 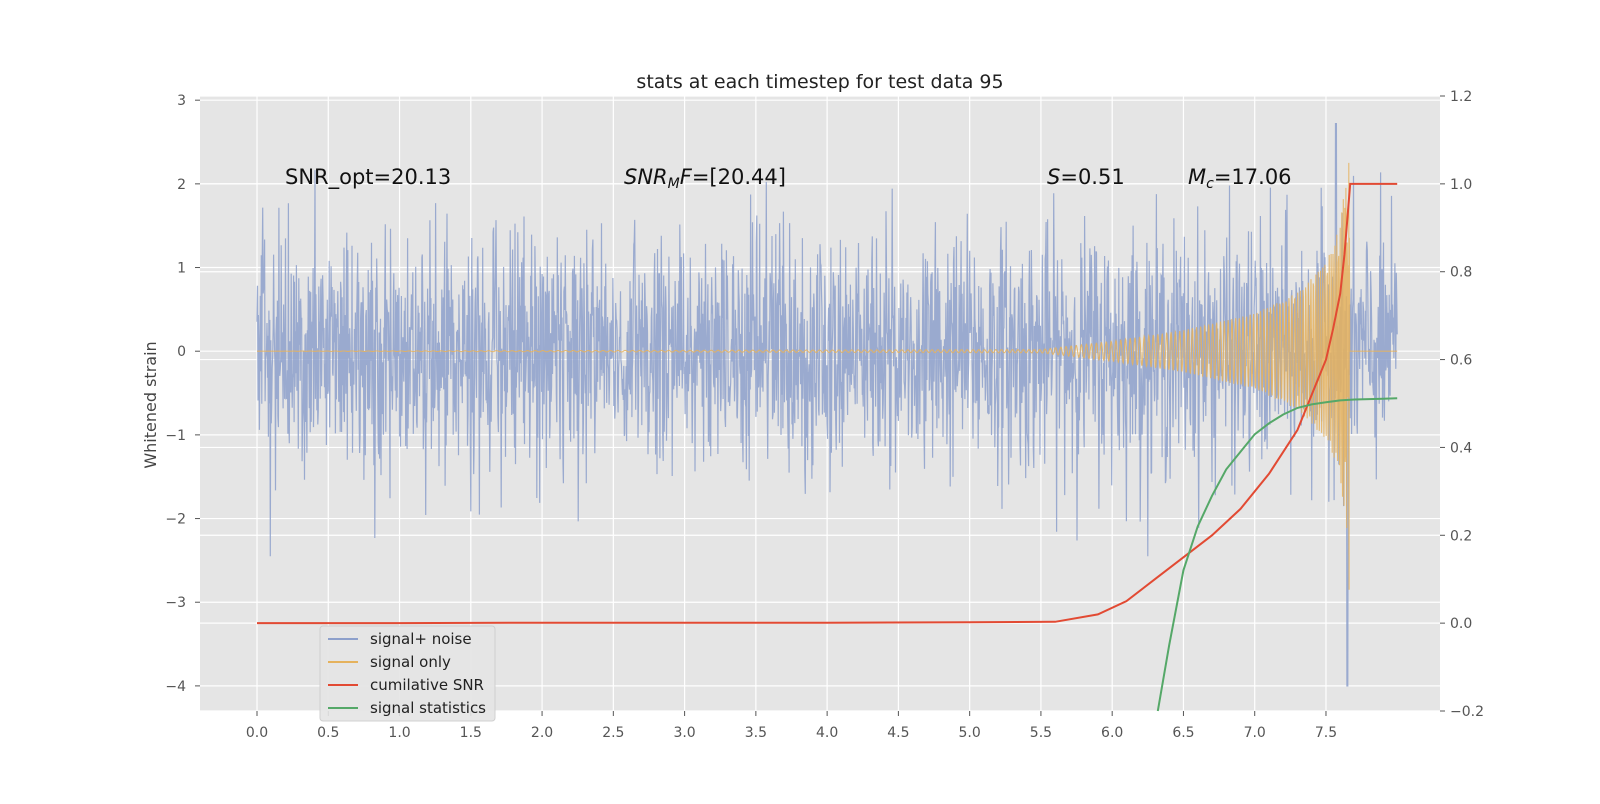 I want to click on legend-label-signal-noise: signal+ noise, so click(x=421, y=639).